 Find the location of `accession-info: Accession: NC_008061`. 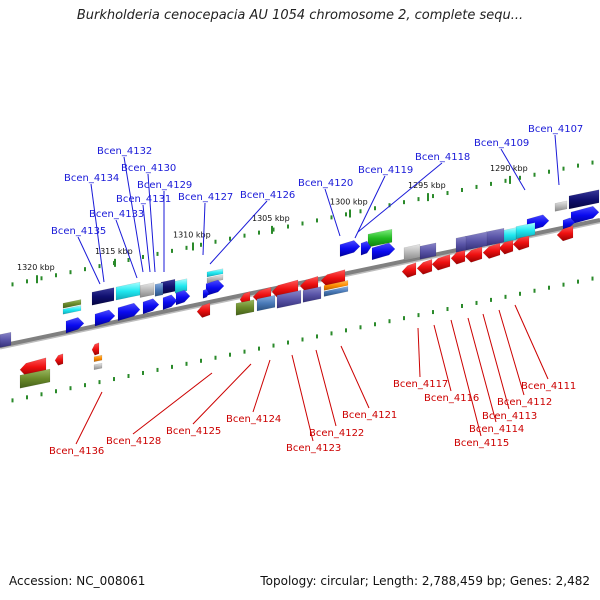

accession-info: Accession: NC_008061 is located at coordinates (77, 581).